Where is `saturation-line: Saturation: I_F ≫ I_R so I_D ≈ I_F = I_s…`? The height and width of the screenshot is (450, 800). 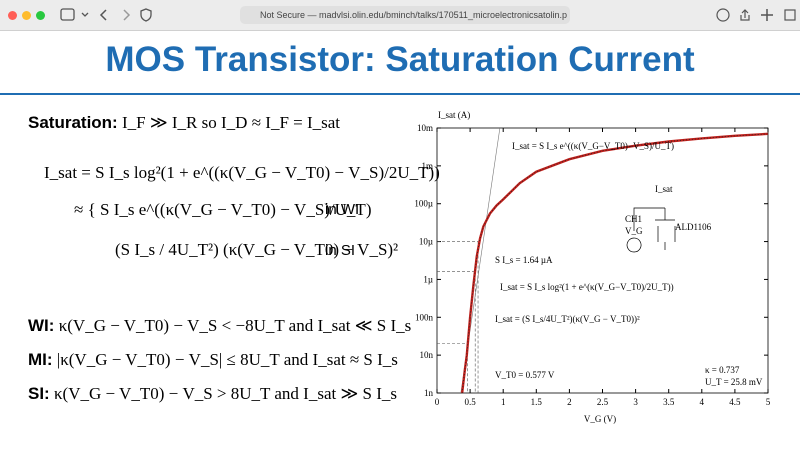
saturation-line: Saturation: I_F ≫ I_R so I_D ≈ I_F = I_s… is located at coordinates (184, 123).